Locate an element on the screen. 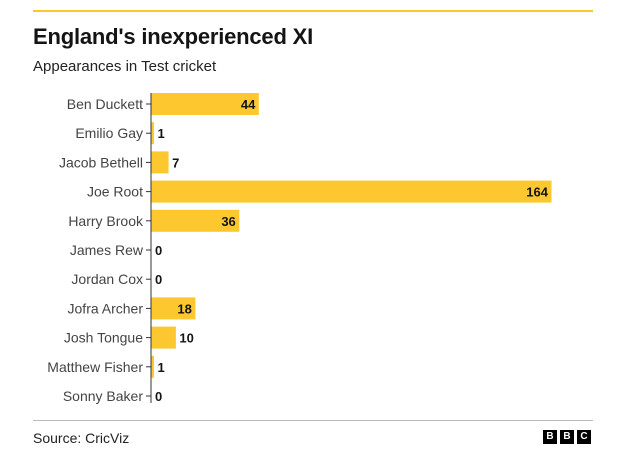 Image resolution: width=640 pixels, height=467 pixels. value-label: 18 is located at coordinates (184, 308).